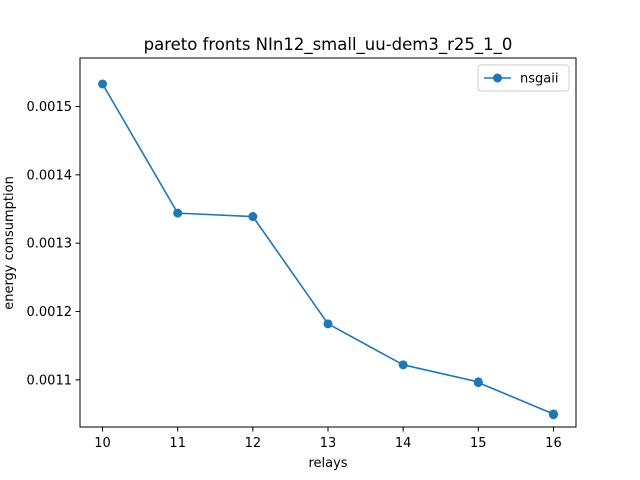 Image resolution: width=640 pixels, height=480 pixels. Describe the element at coordinates (403, 443) in the screenshot. I see `x-tick-label: 14` at that location.